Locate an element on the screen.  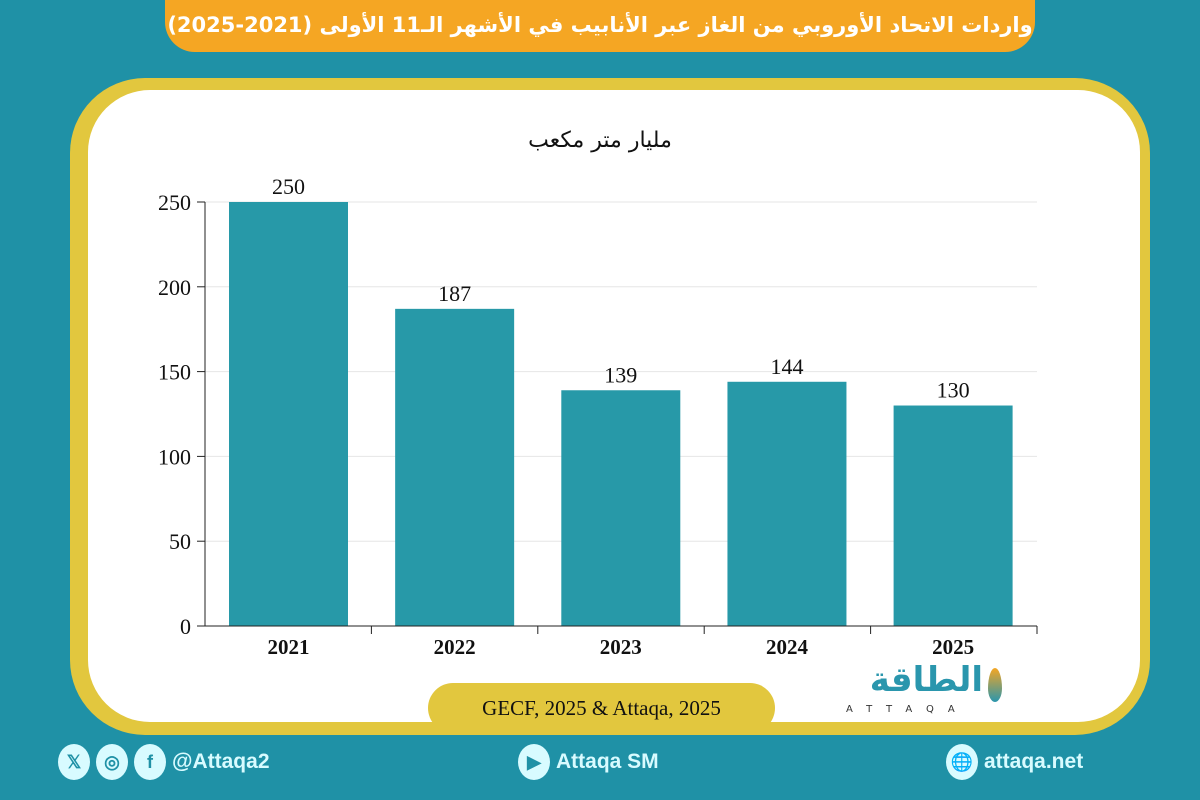
x-icon: 𝕏 is located at coordinates (74, 762).